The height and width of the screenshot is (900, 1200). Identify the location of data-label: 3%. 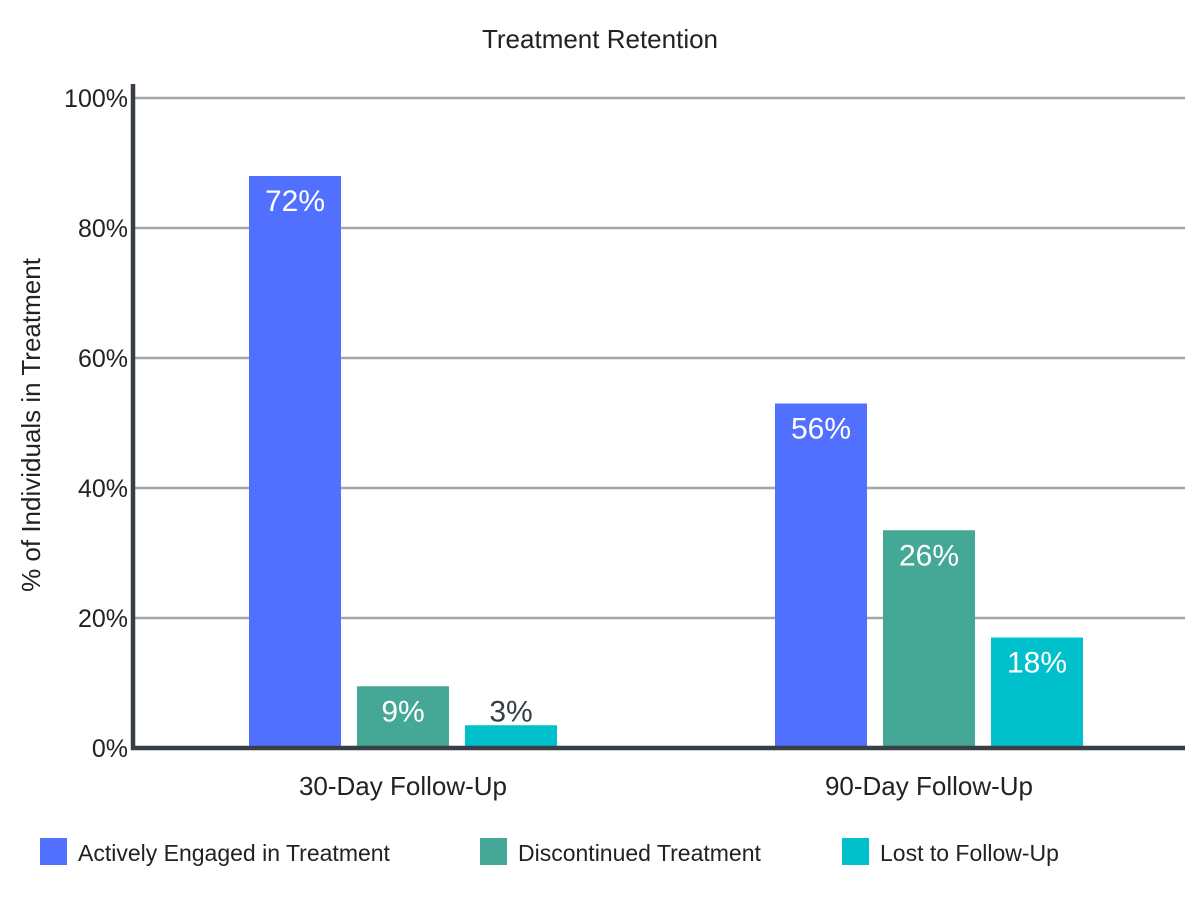
(510, 711).